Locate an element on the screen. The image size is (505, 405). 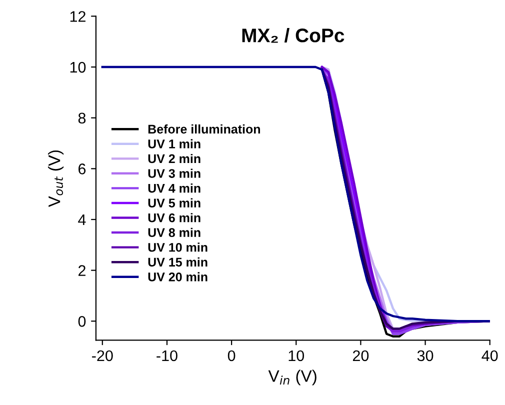
chart-title: MX₂ / CoPc is located at coordinates (293, 35).